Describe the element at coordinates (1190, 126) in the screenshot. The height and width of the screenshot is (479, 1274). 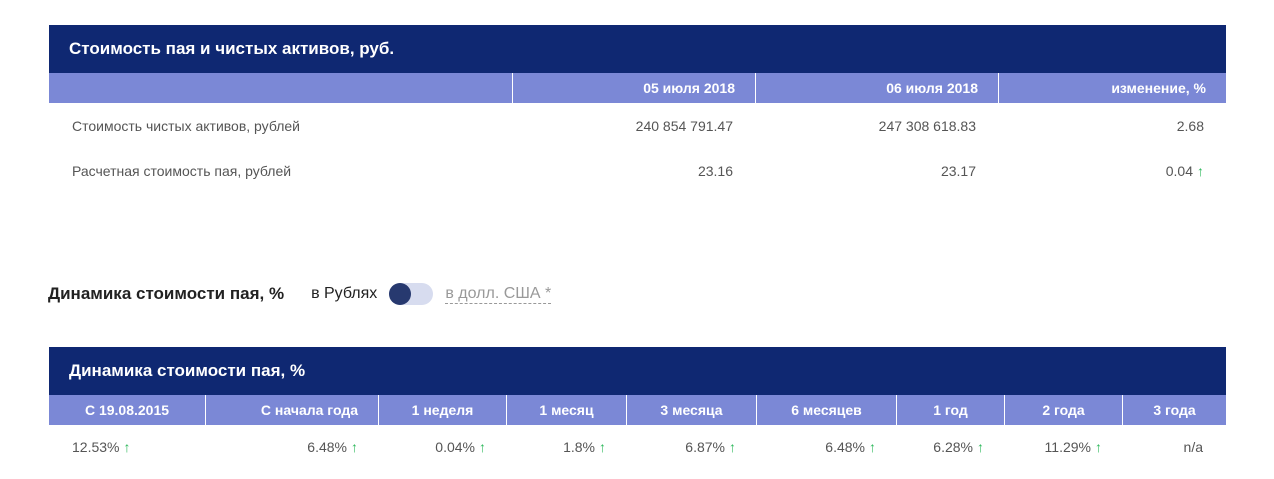
I see `change-value: 2.68` at that location.